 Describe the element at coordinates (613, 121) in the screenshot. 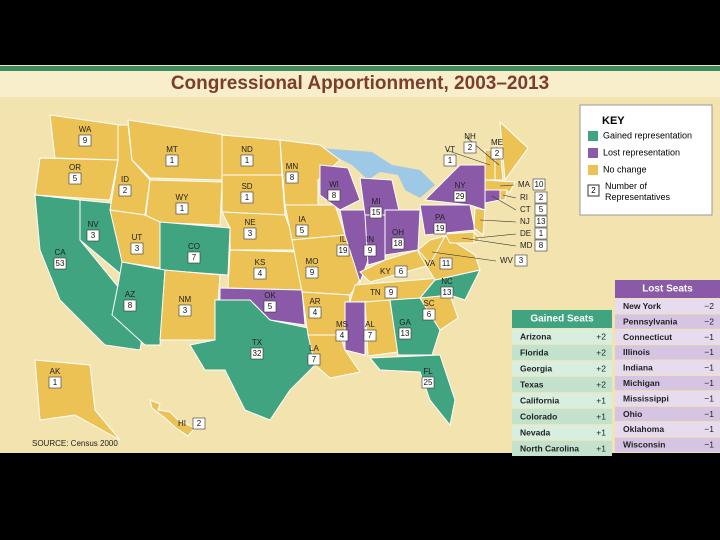

I see `key-title: KEY` at that location.